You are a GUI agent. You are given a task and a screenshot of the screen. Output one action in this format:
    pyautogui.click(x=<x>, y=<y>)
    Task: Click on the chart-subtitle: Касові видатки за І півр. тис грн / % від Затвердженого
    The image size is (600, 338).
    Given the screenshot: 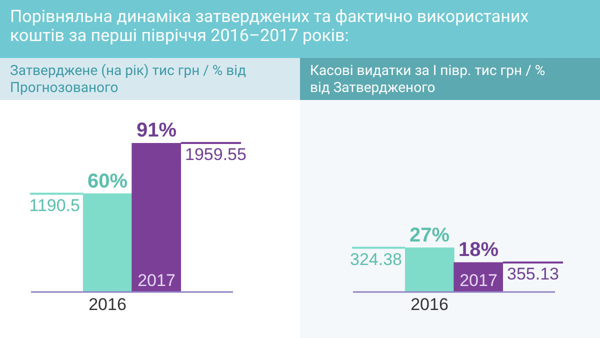 What is the action you would take?
    pyautogui.click(x=450, y=79)
    